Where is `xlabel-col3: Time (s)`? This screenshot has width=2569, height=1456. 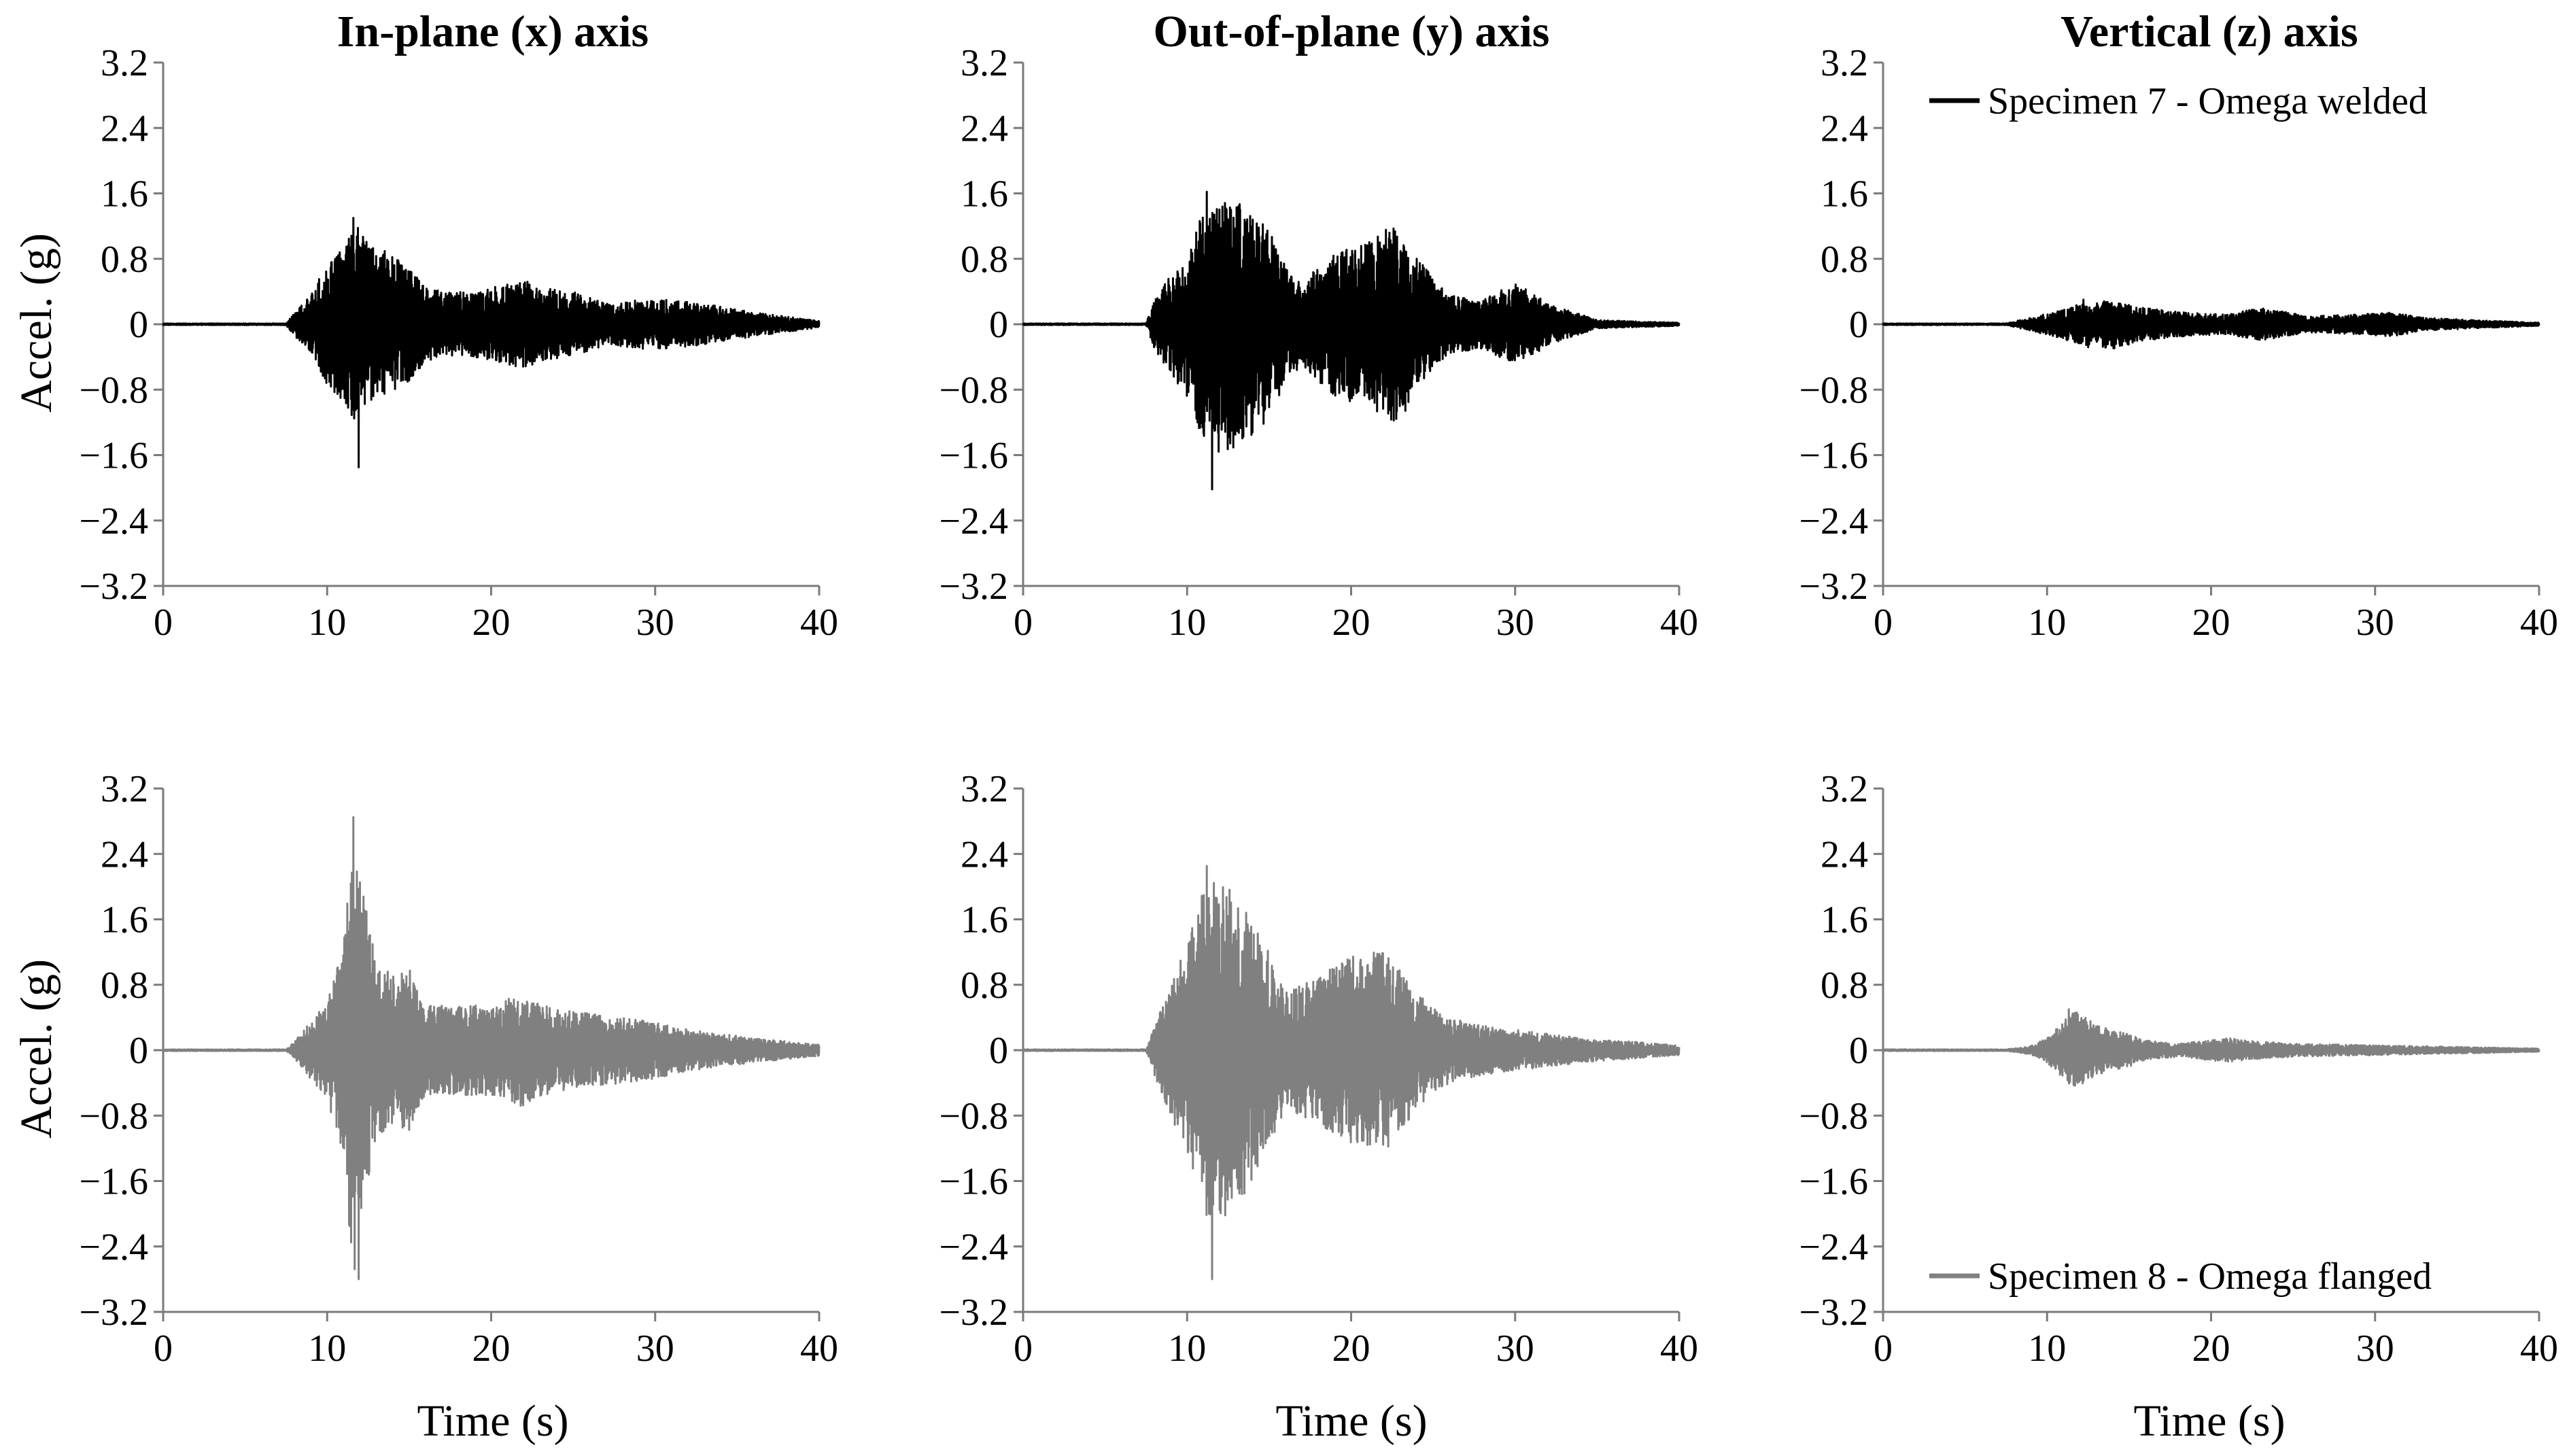 xlabel-col3: Time (s) is located at coordinates (2209, 1421).